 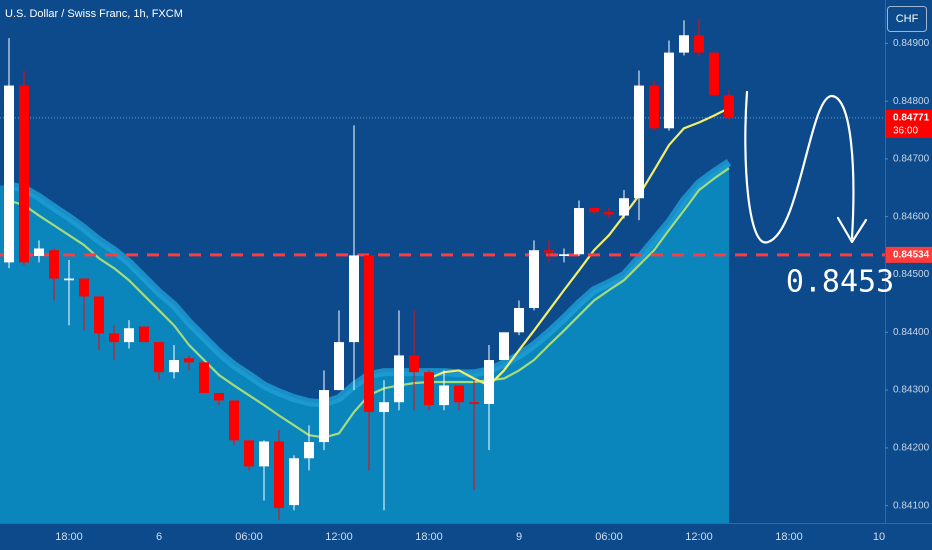 I want to click on x-tick-label: 10, so click(x=879, y=537).